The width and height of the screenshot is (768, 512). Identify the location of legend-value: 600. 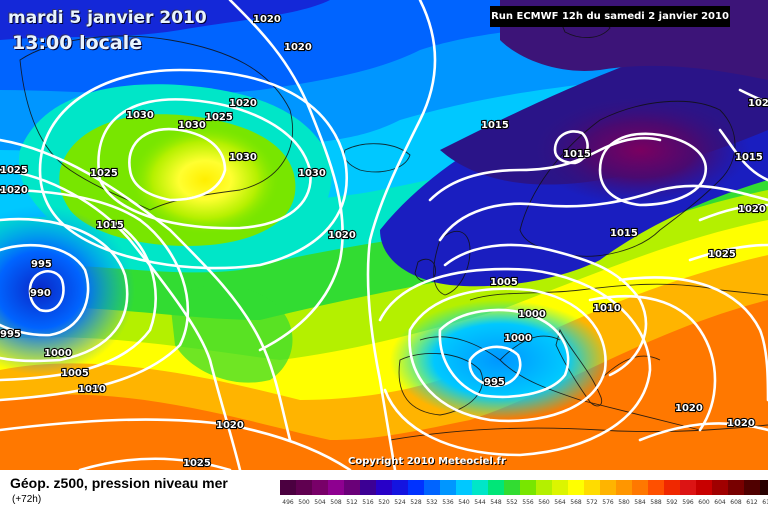
(704, 502).